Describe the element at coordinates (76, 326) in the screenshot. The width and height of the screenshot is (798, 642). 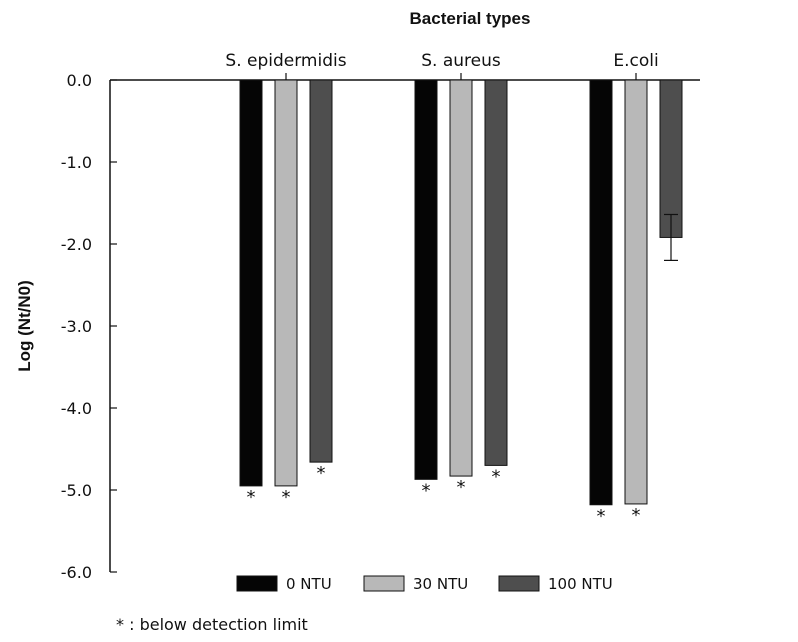
I see `y-tick-label: -3.0` at that location.